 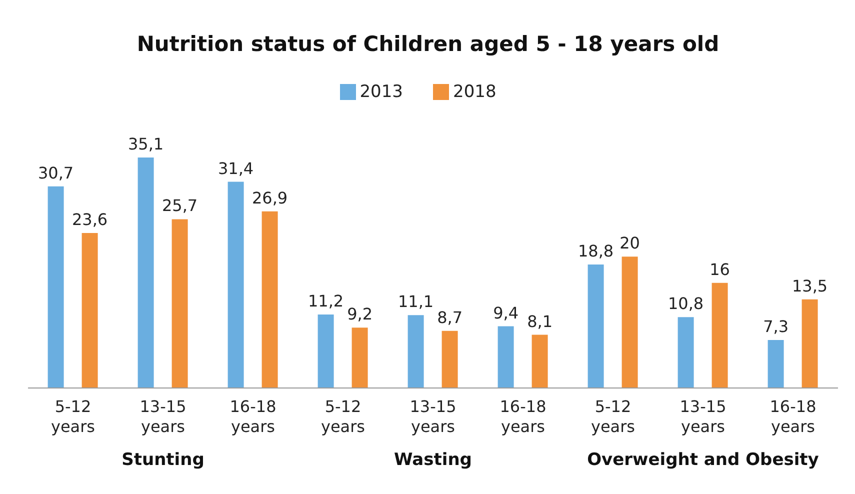 I want to click on text: Overweight and Obesity, so click(x=703, y=460).